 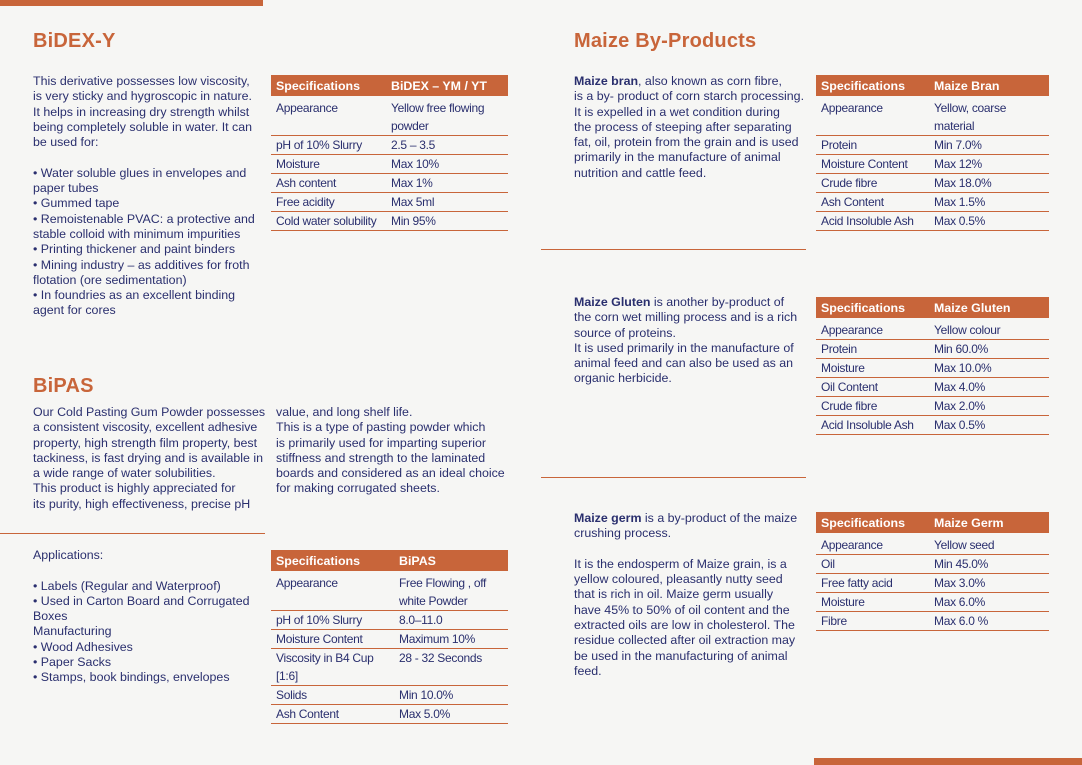 What do you see at coordinates (872, 387) in the screenshot?
I see `spec-name-cell: Oil Content` at bounding box center [872, 387].